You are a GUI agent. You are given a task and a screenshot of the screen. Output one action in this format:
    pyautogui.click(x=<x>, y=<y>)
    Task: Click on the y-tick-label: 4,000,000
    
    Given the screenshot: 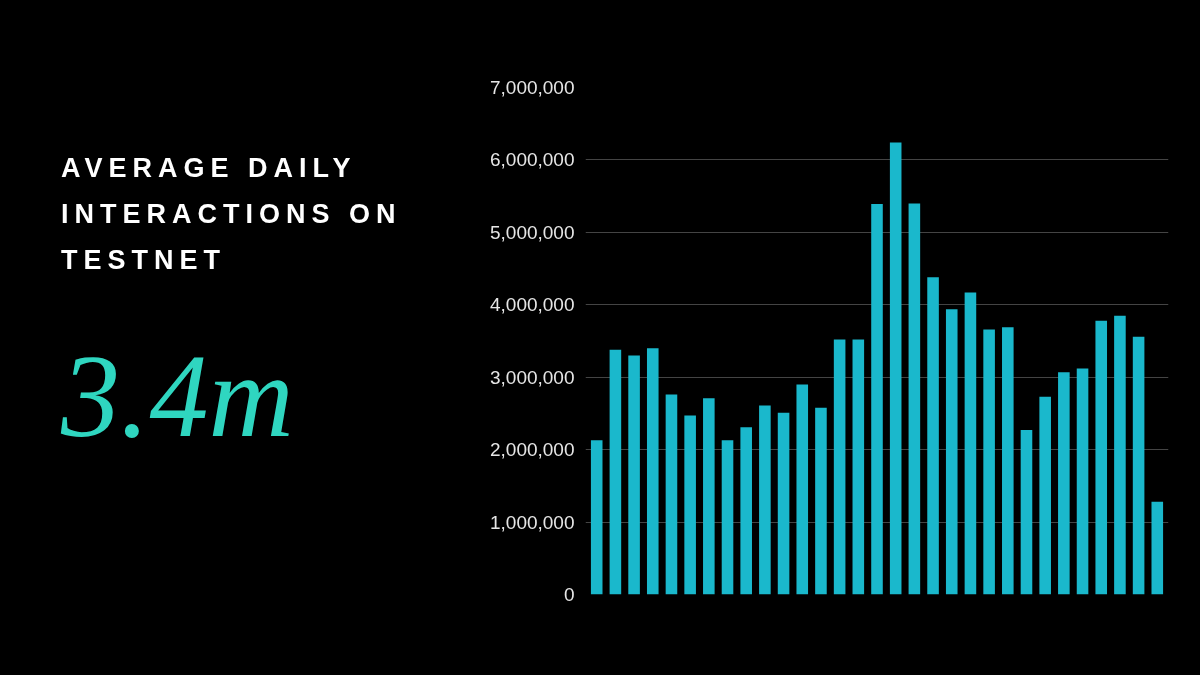 What is the action you would take?
    pyautogui.click(x=532, y=305)
    